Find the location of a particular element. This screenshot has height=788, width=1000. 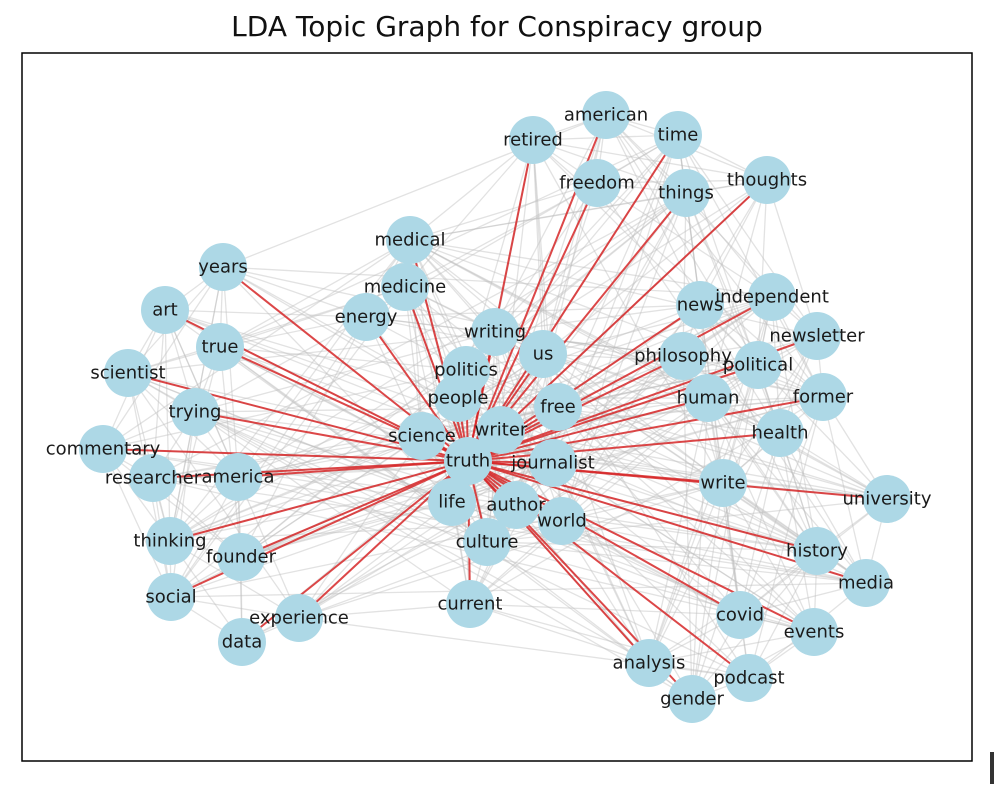

edge-philosophy-world is located at coordinates (622, 438).